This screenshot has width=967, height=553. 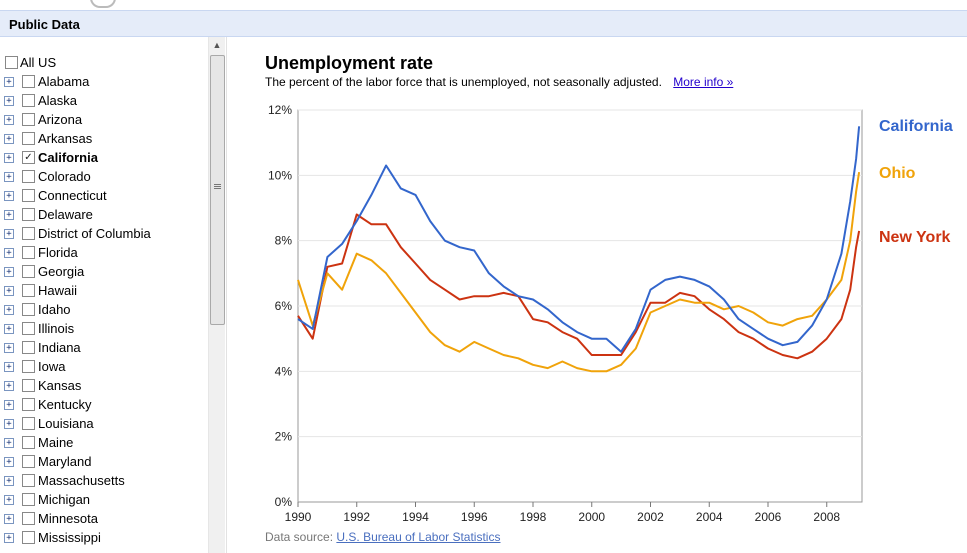 I want to click on sidebar-item-louisiana: + Louisiana, so click(x=104, y=423).